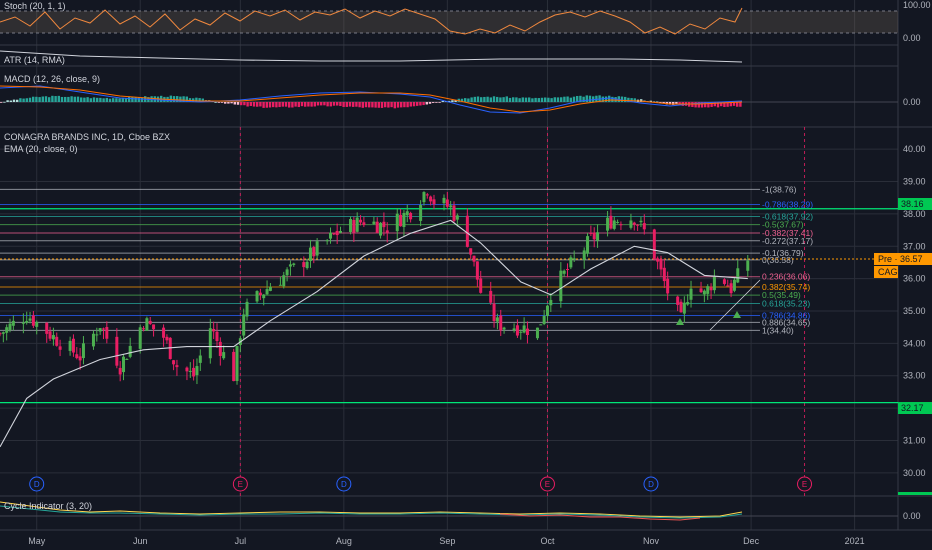 The image size is (932, 550). Describe the element at coordinates (914, 214) in the screenshot. I see `price-tick-label: 38.00` at that location.